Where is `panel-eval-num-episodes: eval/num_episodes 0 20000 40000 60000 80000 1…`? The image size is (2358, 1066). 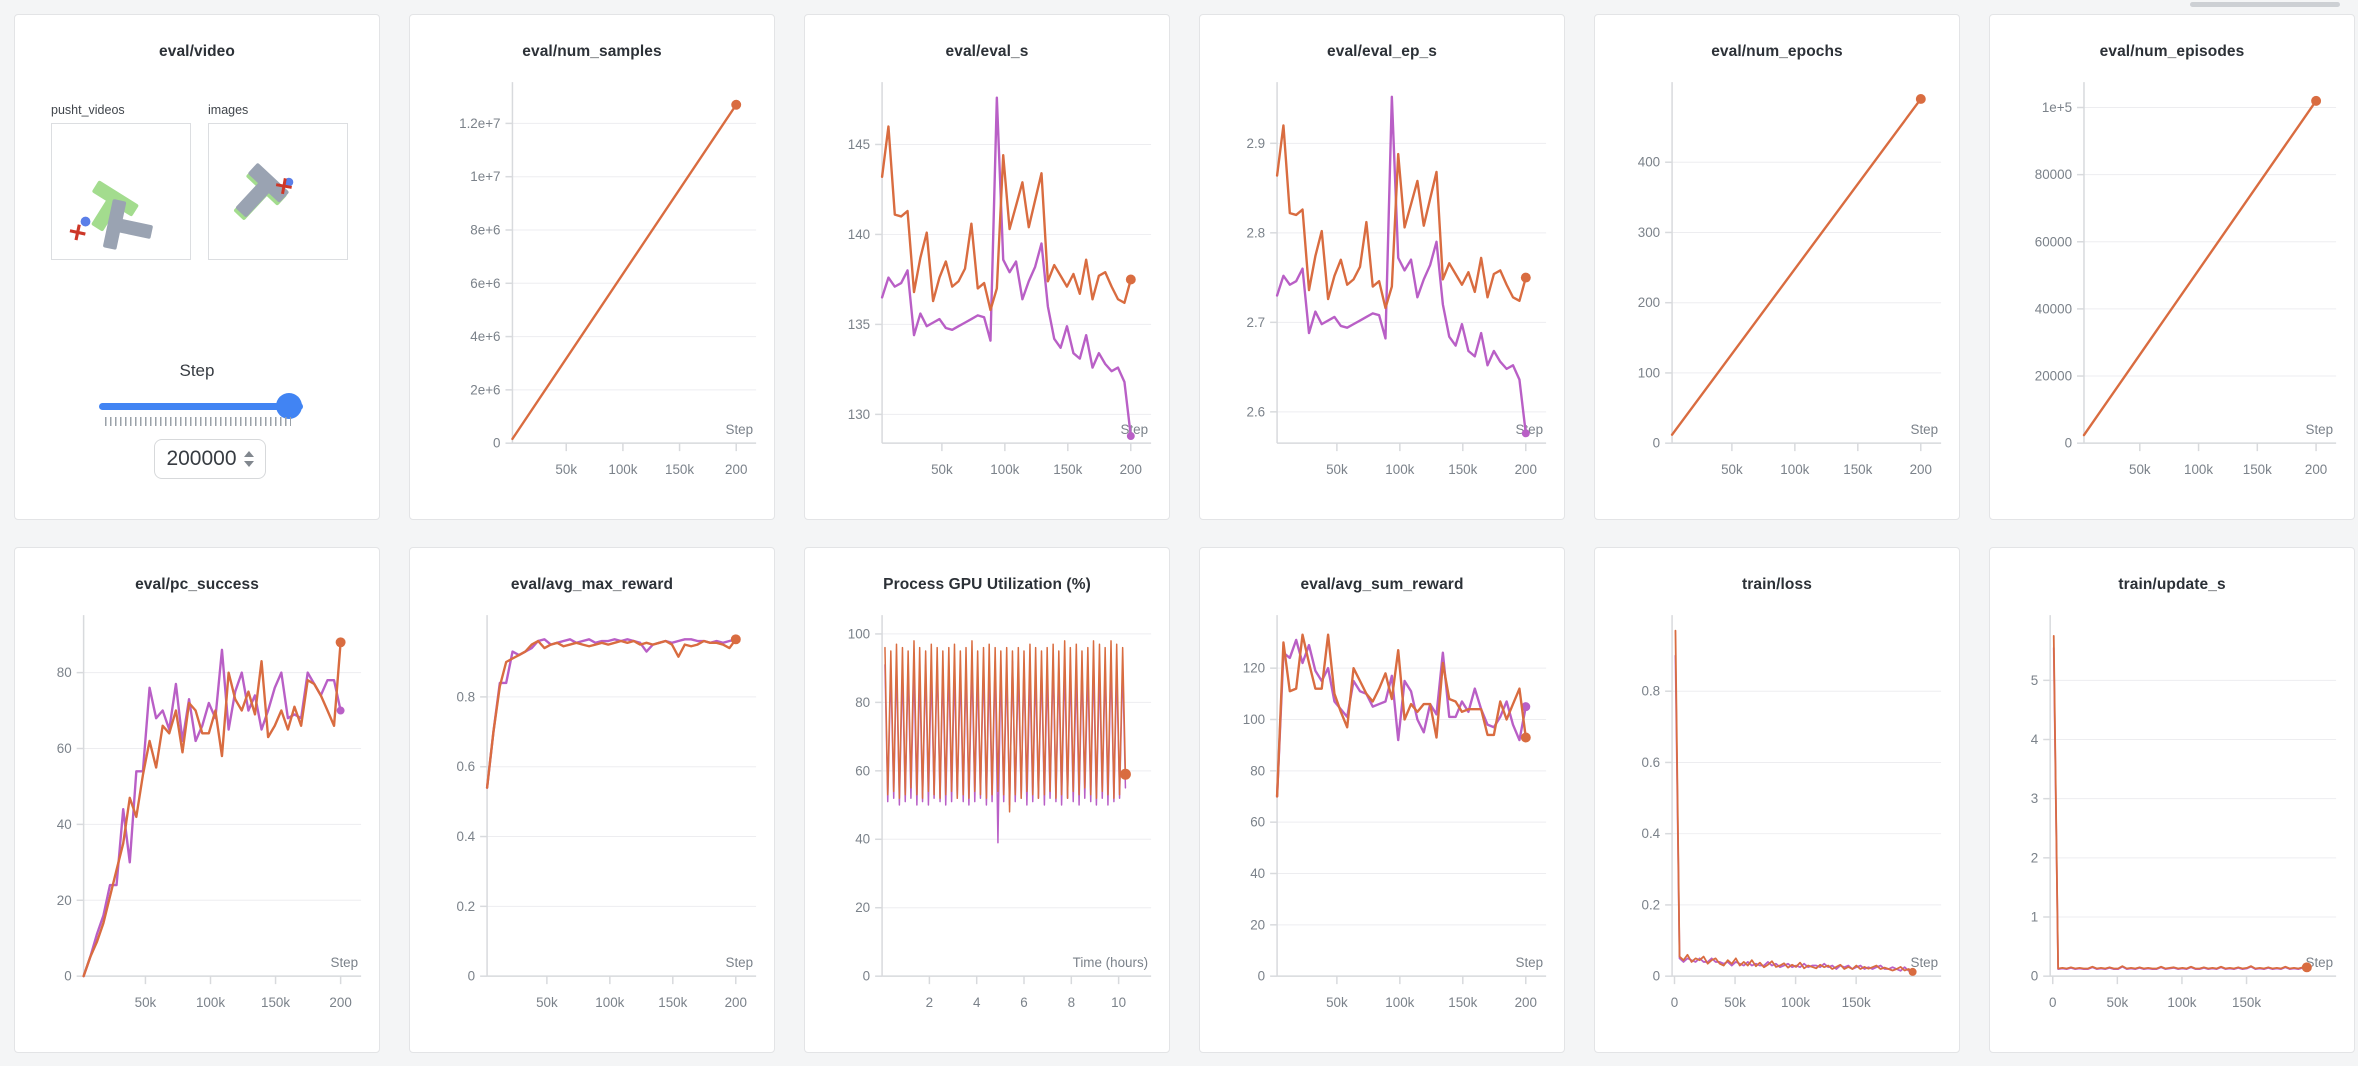 panel-eval-num-episodes: eval/num_episodes 0 20000 40000 60000 80000 1… is located at coordinates (2172, 267).